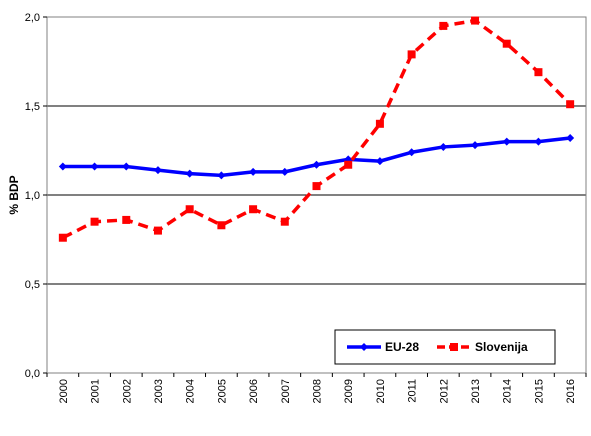  What do you see at coordinates (318, 391) in the screenshot?
I see `x-tick-label: 2008` at bounding box center [318, 391].